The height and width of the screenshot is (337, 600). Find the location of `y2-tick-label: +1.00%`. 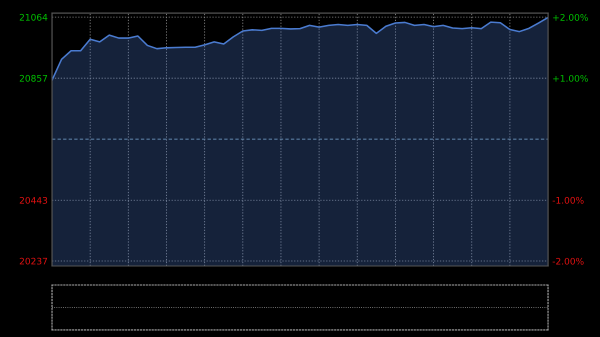

y2-tick-label: +1.00% is located at coordinates (570, 78).